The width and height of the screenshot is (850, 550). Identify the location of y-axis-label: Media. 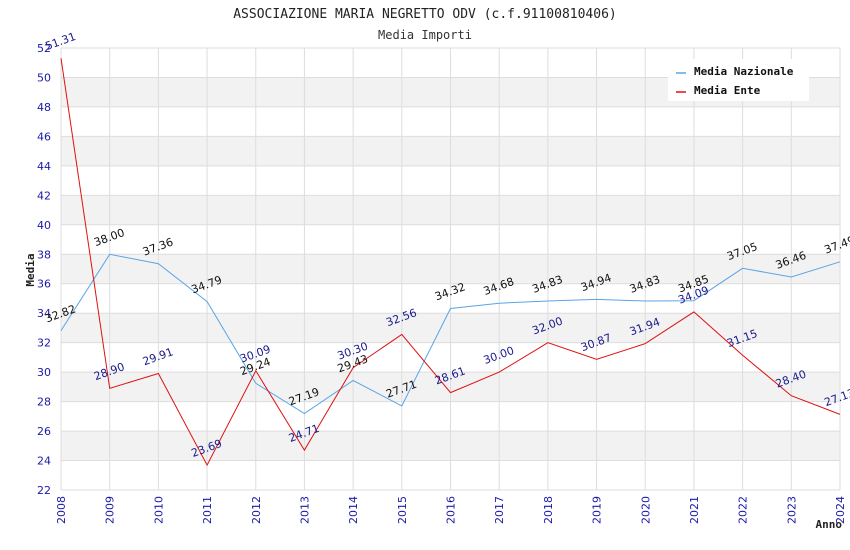
(30, 269).